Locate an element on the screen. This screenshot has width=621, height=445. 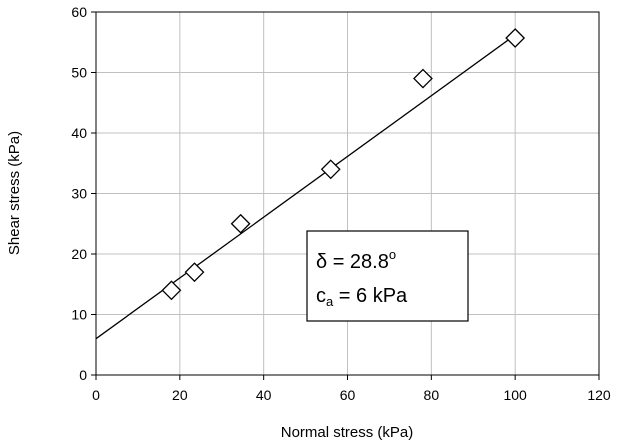
y-tick-label: 50 is located at coordinates (79, 73).